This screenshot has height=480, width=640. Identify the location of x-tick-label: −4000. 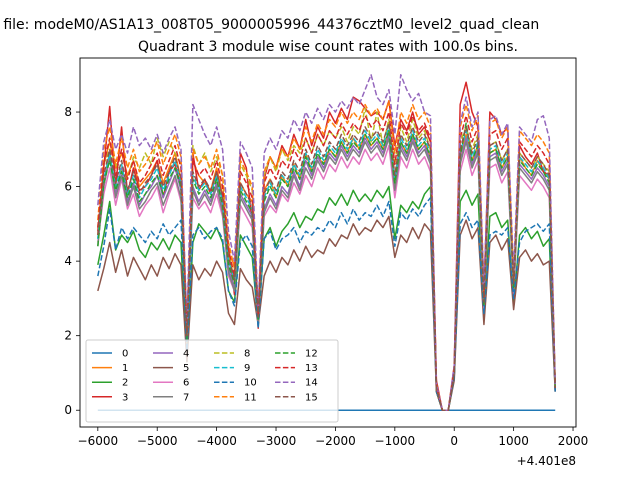
(216, 441).